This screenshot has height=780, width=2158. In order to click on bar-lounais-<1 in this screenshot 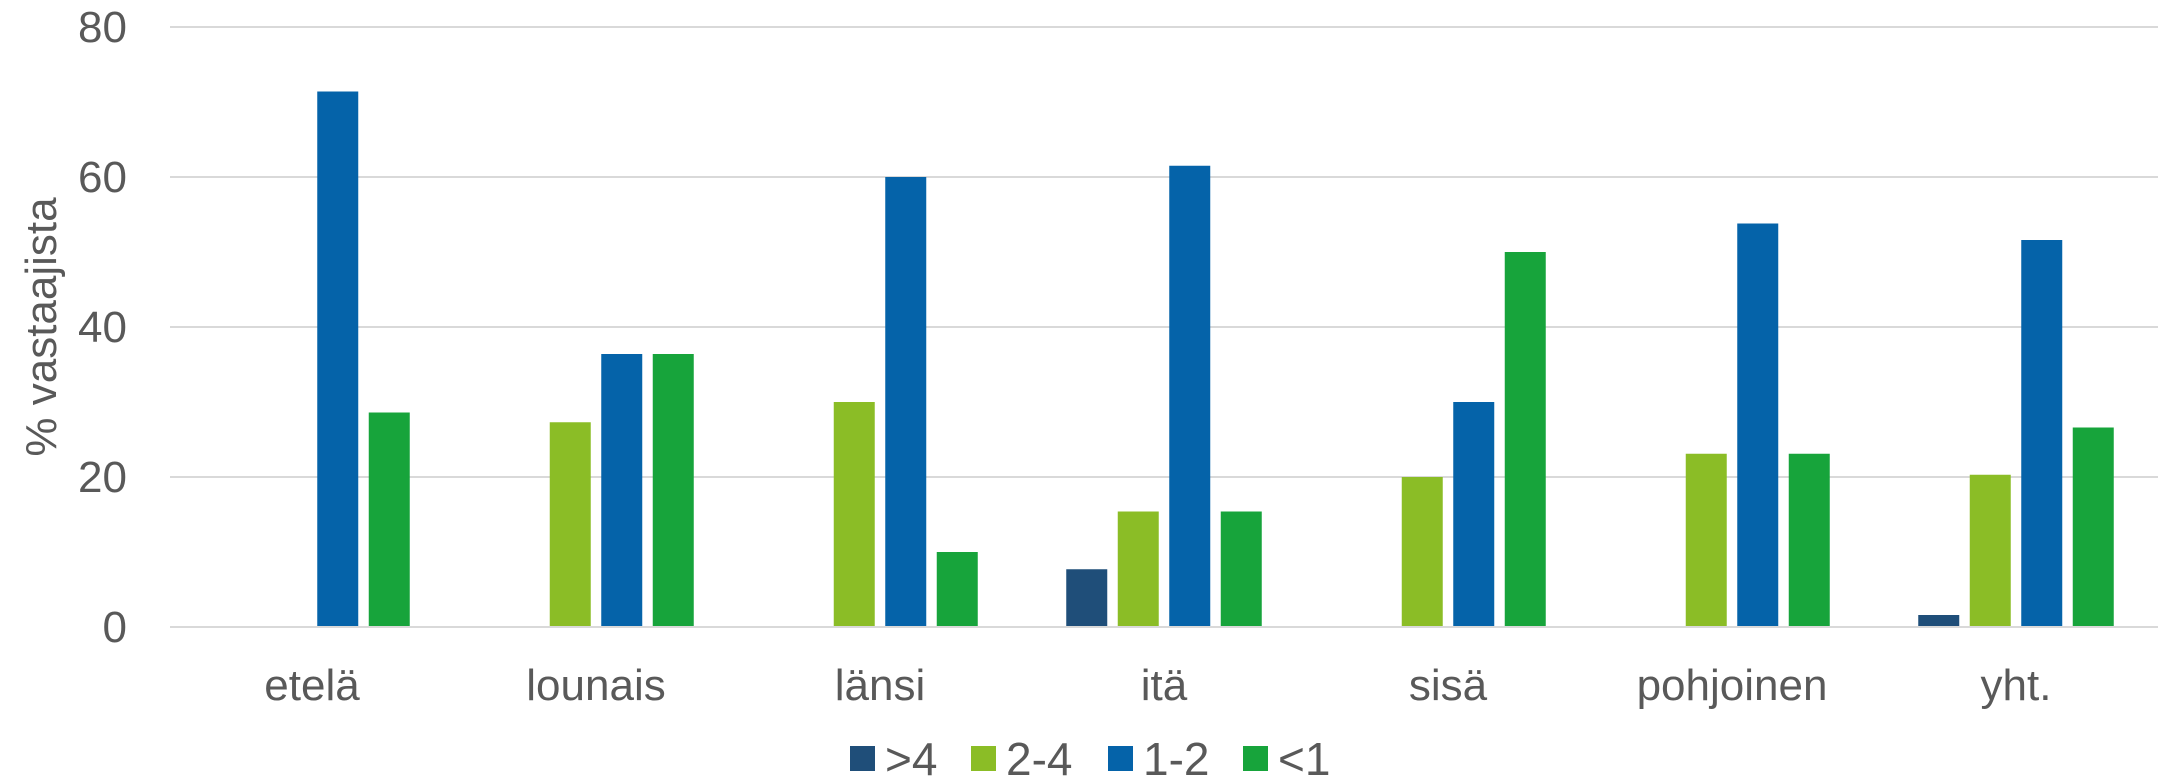, I will do `click(673, 490)`.